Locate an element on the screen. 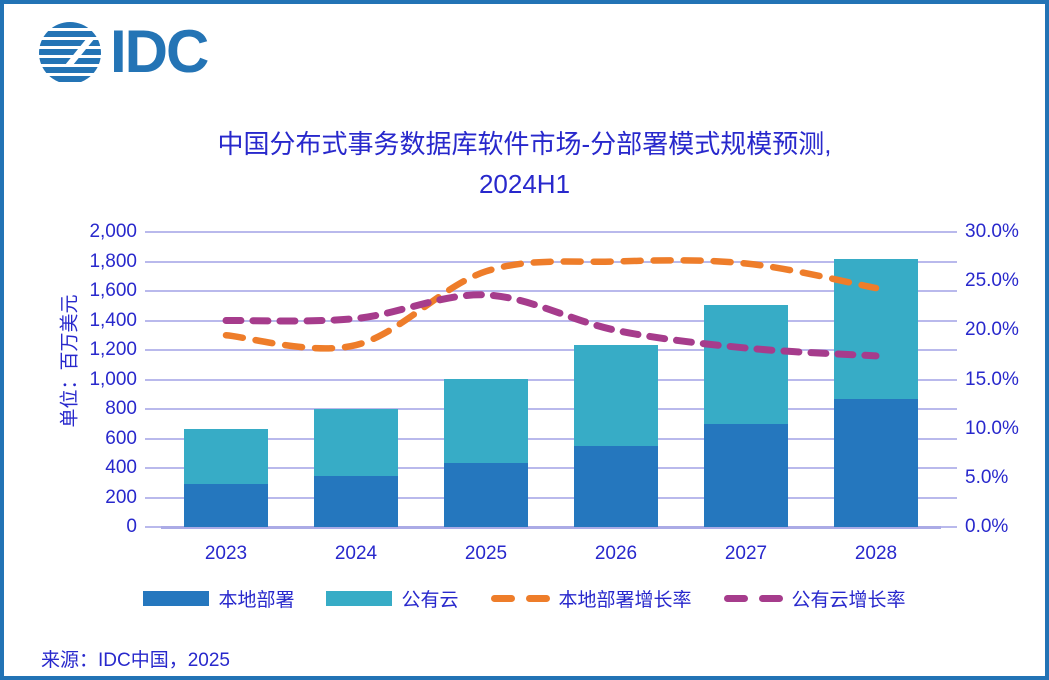  secondary-axis-tick-label: 20.0% is located at coordinates (992, 330).